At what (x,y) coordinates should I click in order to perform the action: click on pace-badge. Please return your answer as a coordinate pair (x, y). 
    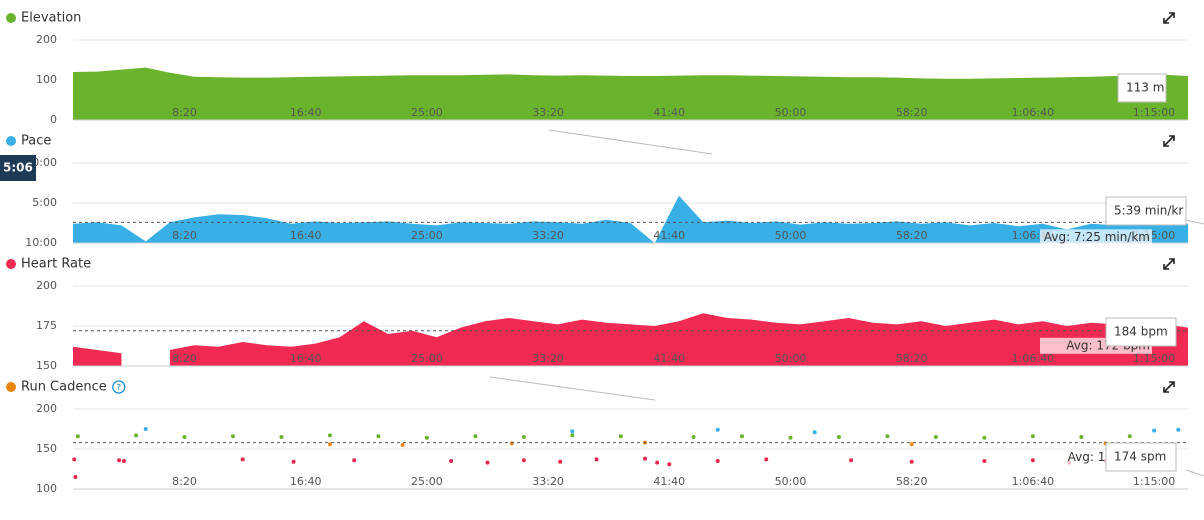
    Looking at the image, I should click on (18, 168).